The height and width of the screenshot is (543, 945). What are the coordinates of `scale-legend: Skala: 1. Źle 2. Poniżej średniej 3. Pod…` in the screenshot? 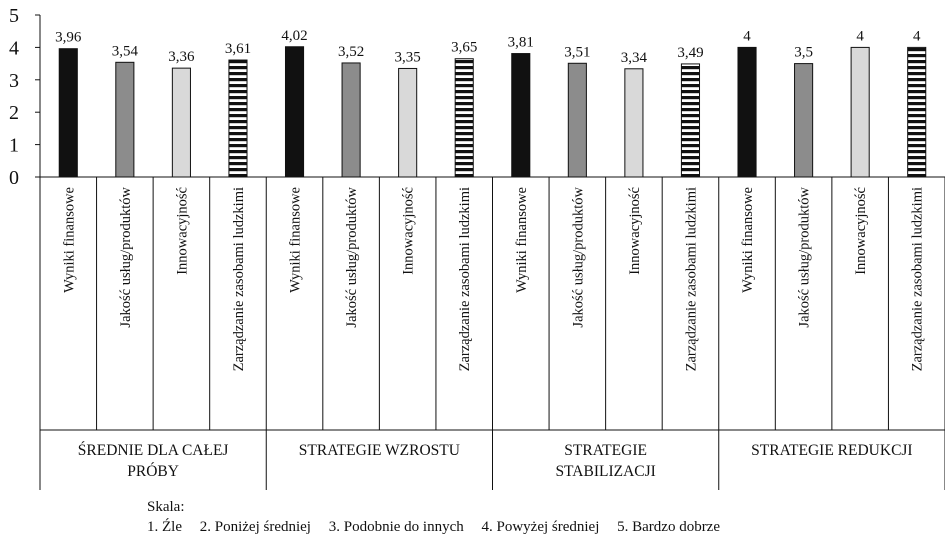 It's located at (440, 517).